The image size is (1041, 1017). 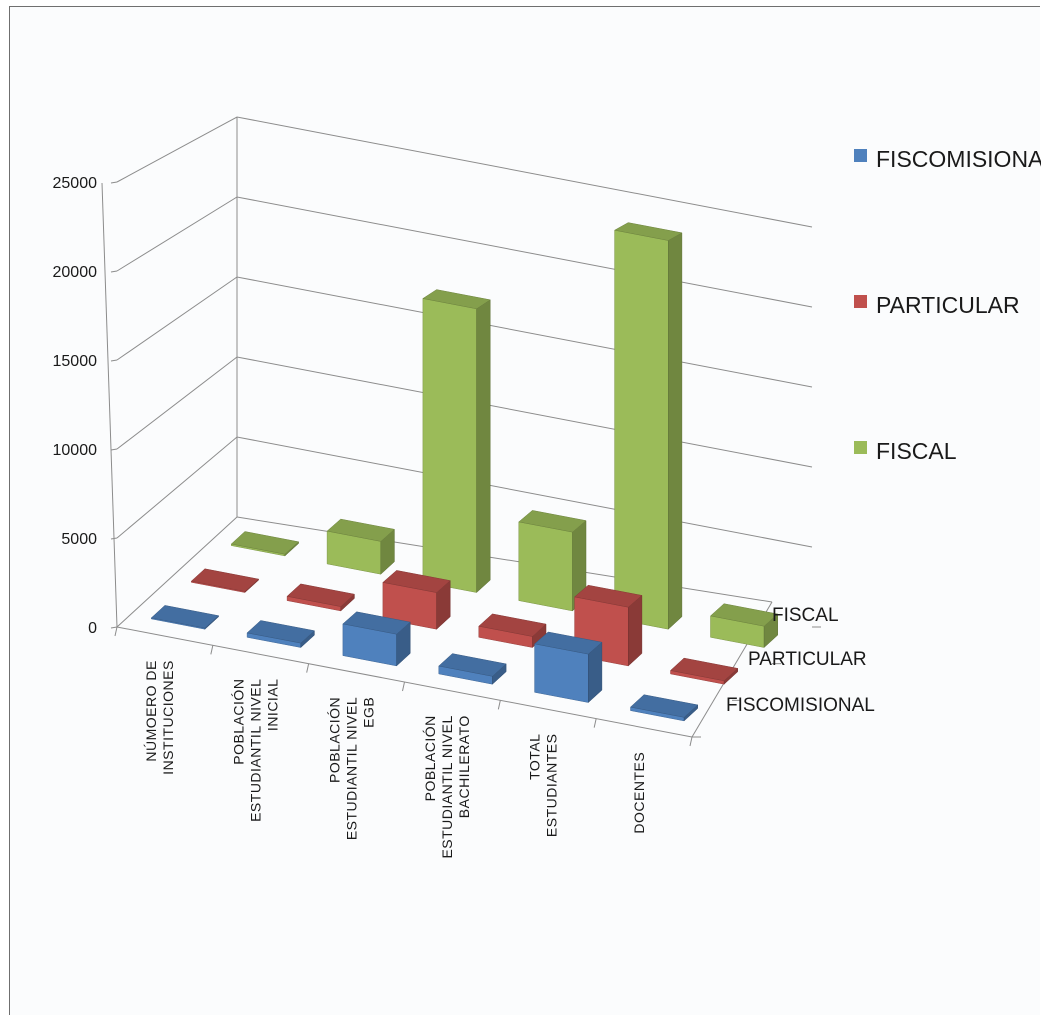 I want to click on y-tick-label: 25000, so click(x=75, y=183).